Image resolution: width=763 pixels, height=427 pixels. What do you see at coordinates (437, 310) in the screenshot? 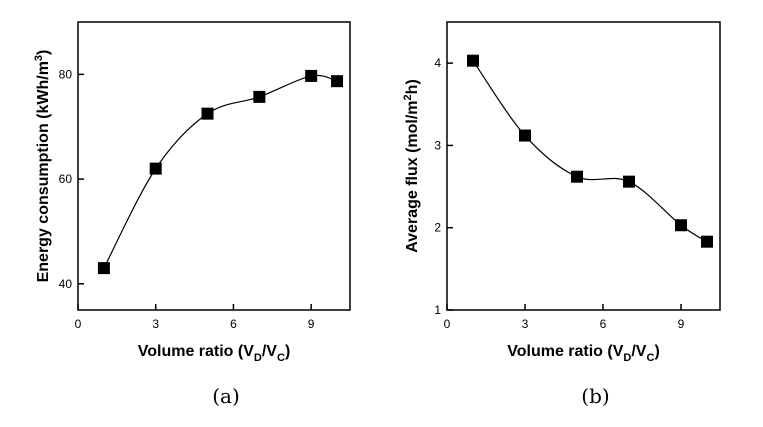
I see `y-tick-label: 1` at bounding box center [437, 310].